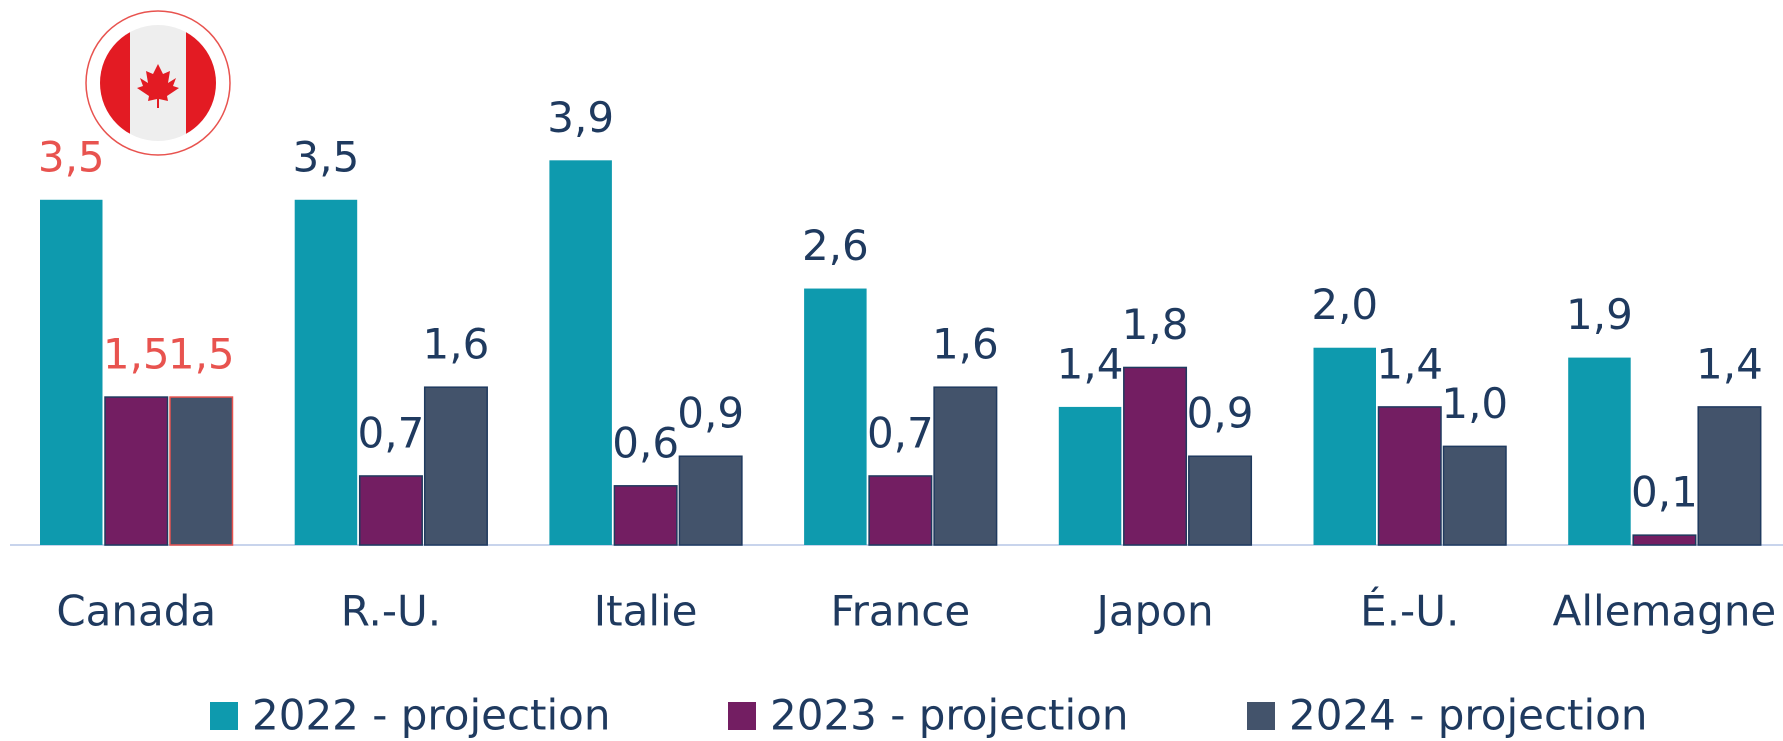 The width and height of the screenshot is (1783, 741). What do you see at coordinates (1409, 611) in the screenshot?
I see `x-tick-label: É.-U.` at bounding box center [1409, 611].